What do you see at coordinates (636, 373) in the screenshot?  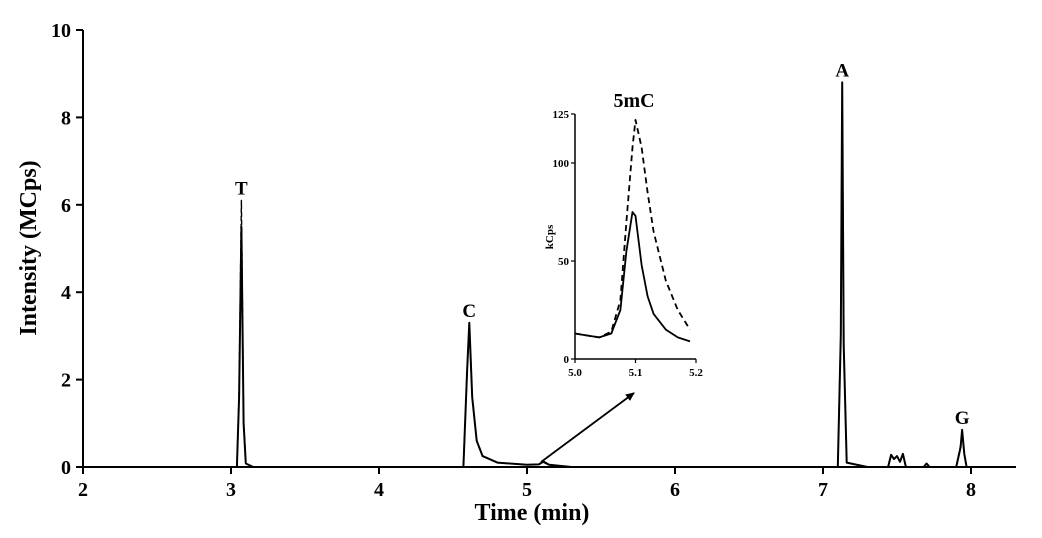 I see `inset-x-tick-label: 5.1` at bounding box center [636, 373].